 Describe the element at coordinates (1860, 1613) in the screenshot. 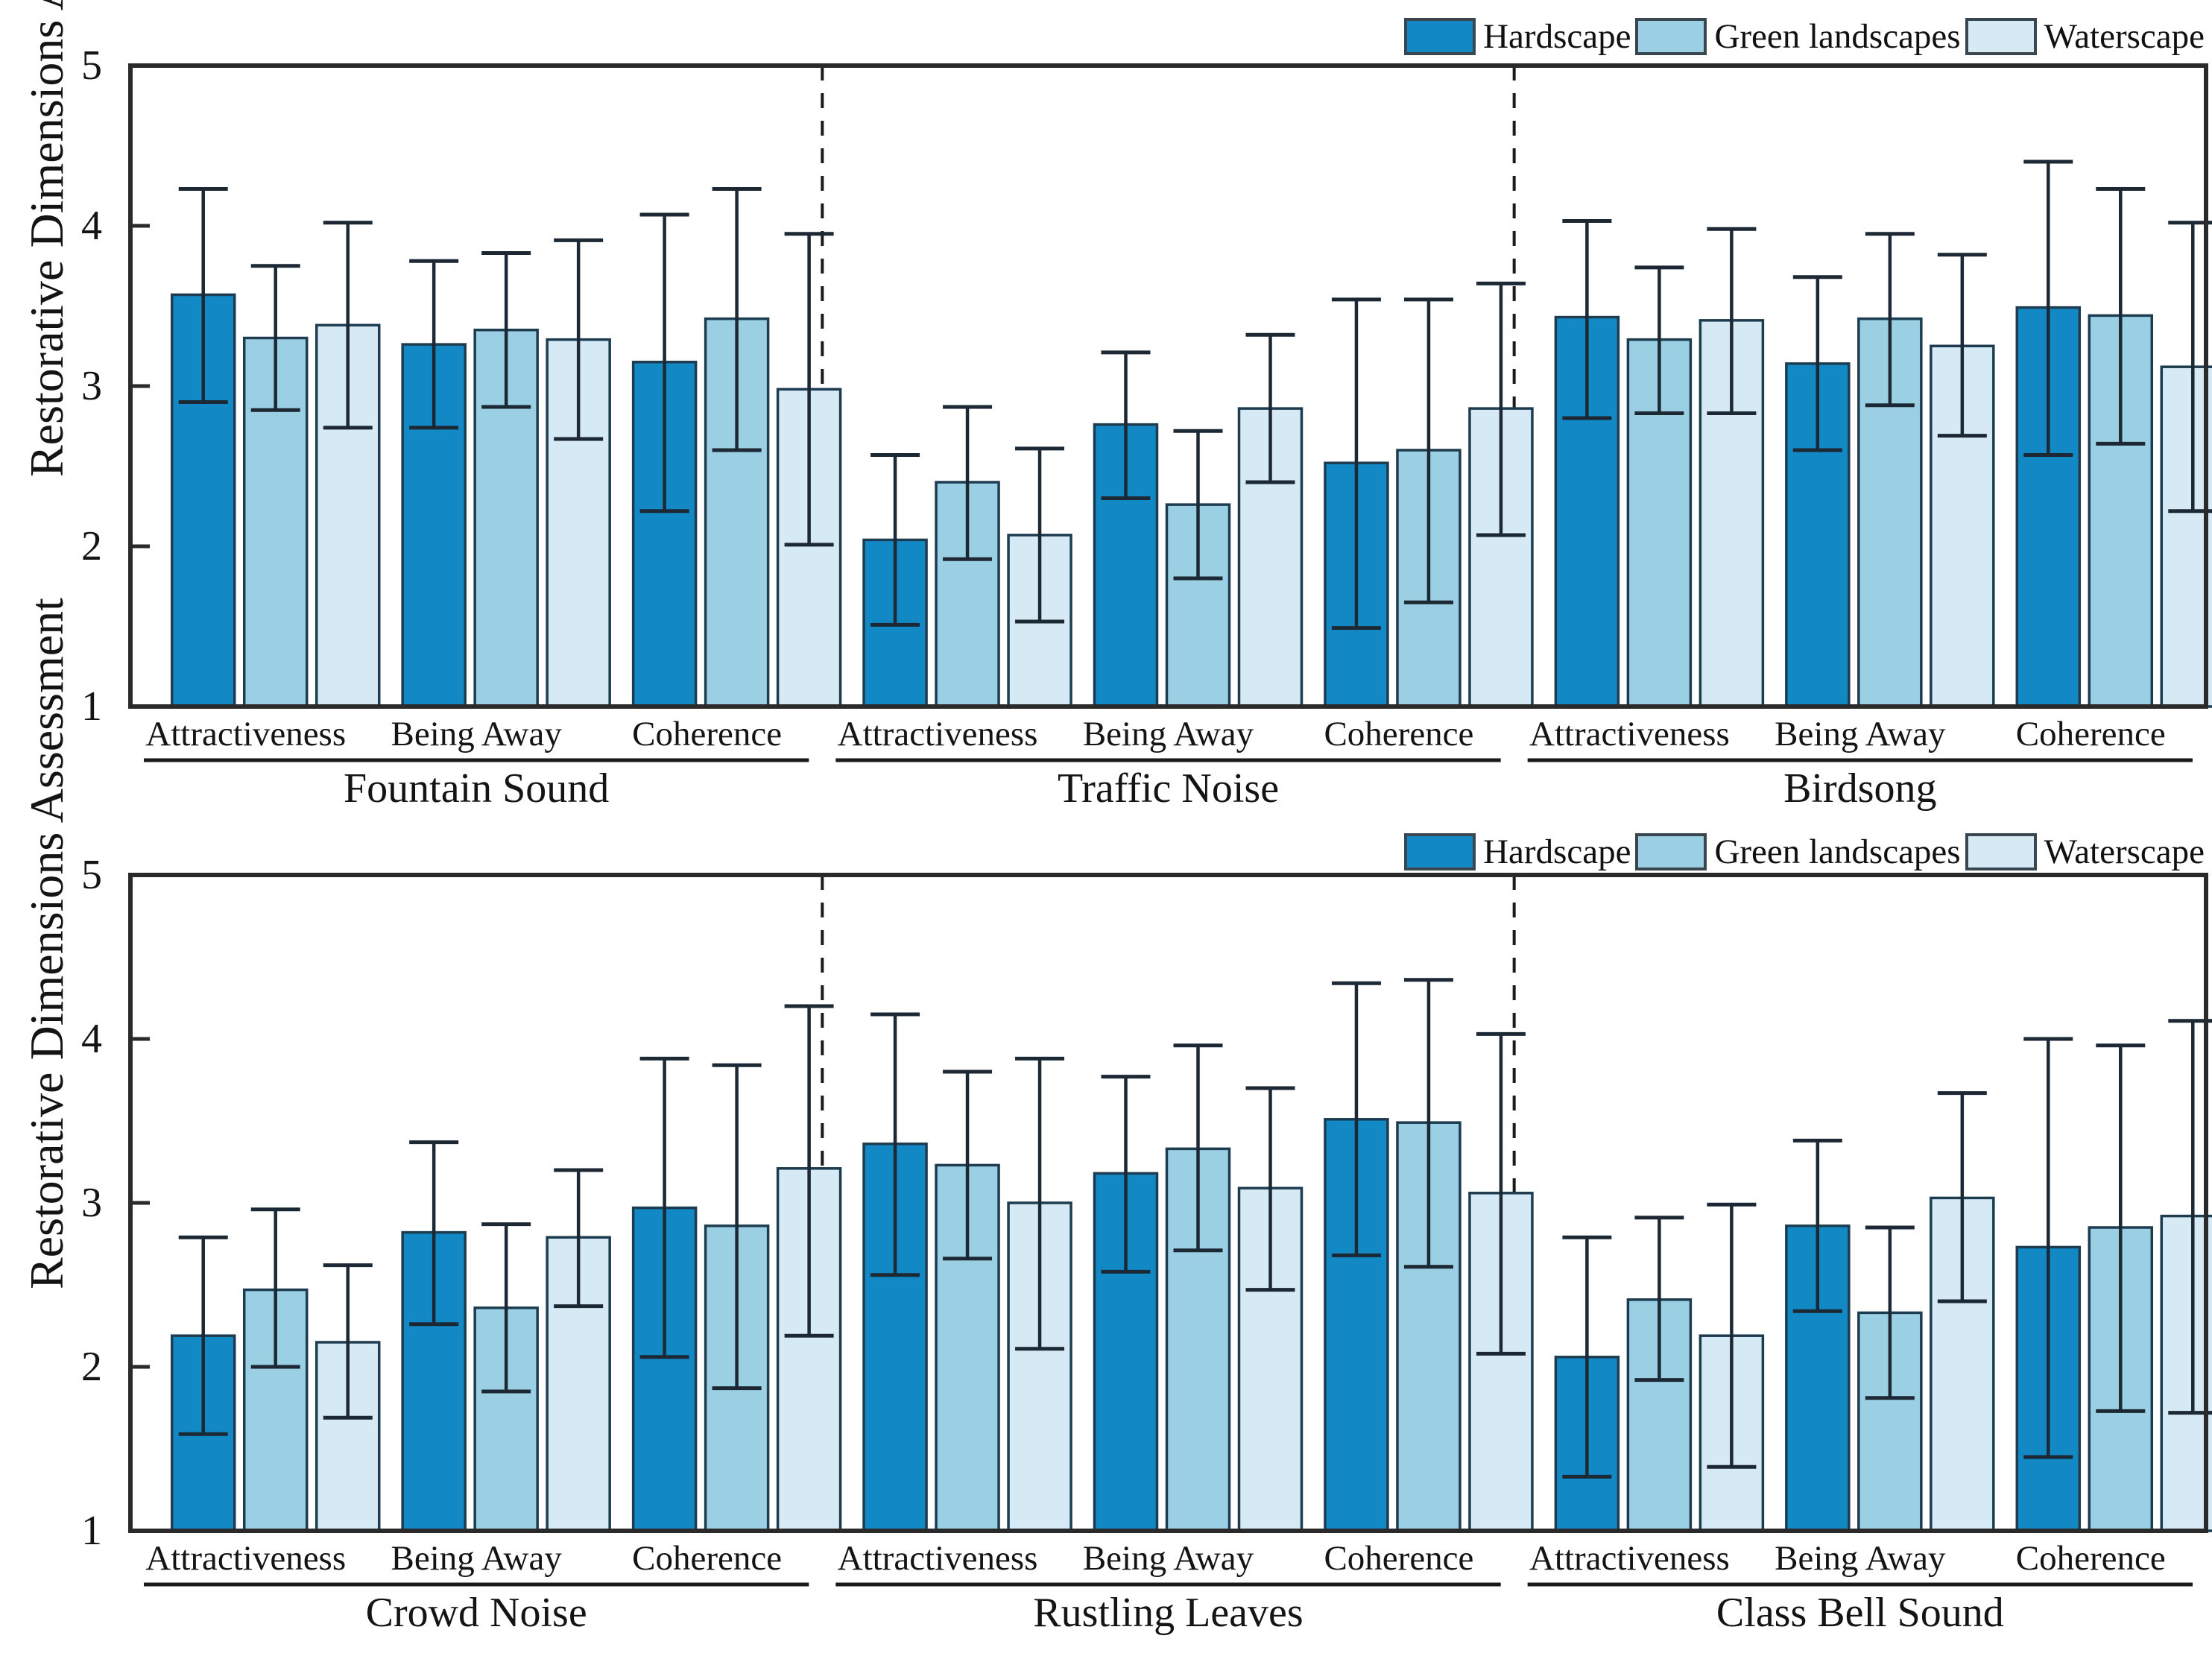

I see `group-label: Class Bell Sound` at that location.